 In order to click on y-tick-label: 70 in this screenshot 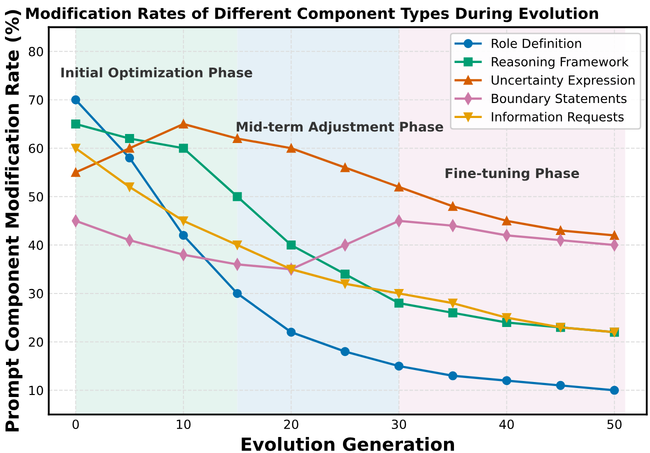, I will do `click(36, 100)`.